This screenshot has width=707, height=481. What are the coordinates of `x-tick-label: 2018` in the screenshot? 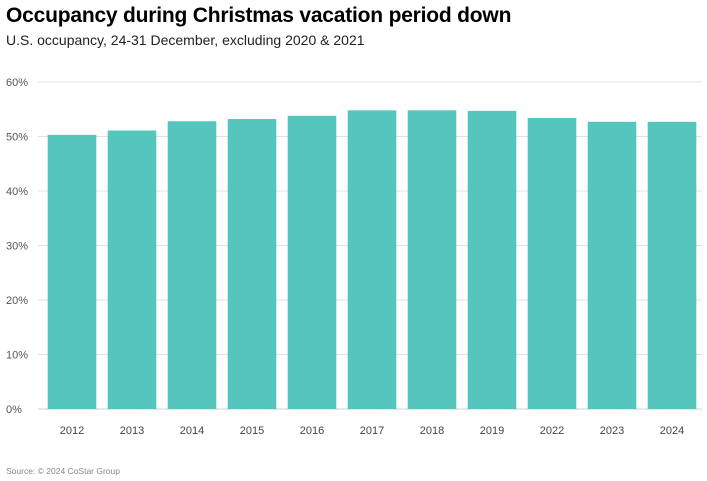 It's located at (432, 431).